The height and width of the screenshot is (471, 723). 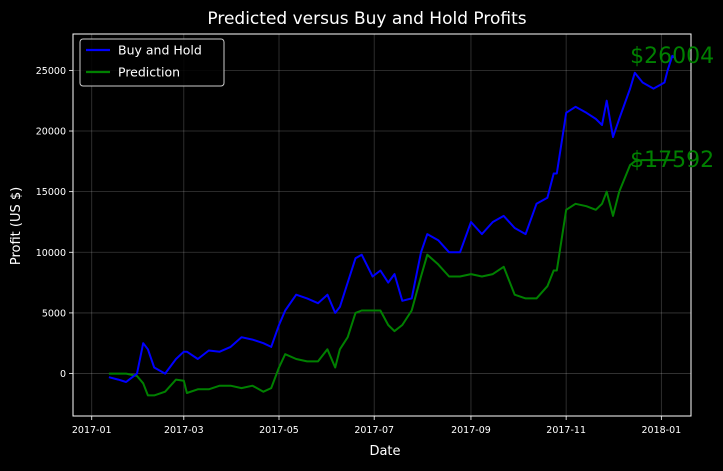 I want to click on y-axis-label: Profit (US $), so click(x=16, y=226).